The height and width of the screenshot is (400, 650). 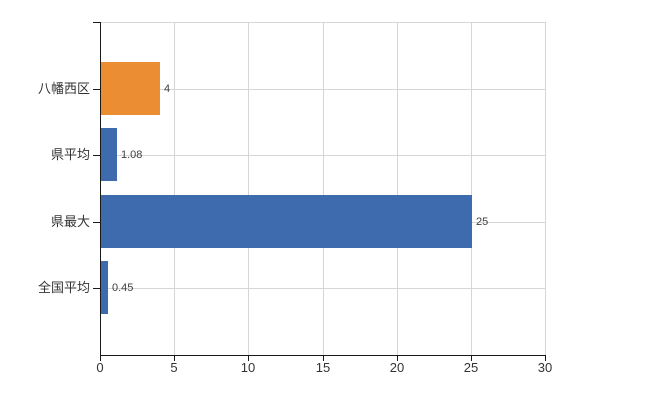 I want to click on y-tick-mark-top, so click(x=96, y=22).